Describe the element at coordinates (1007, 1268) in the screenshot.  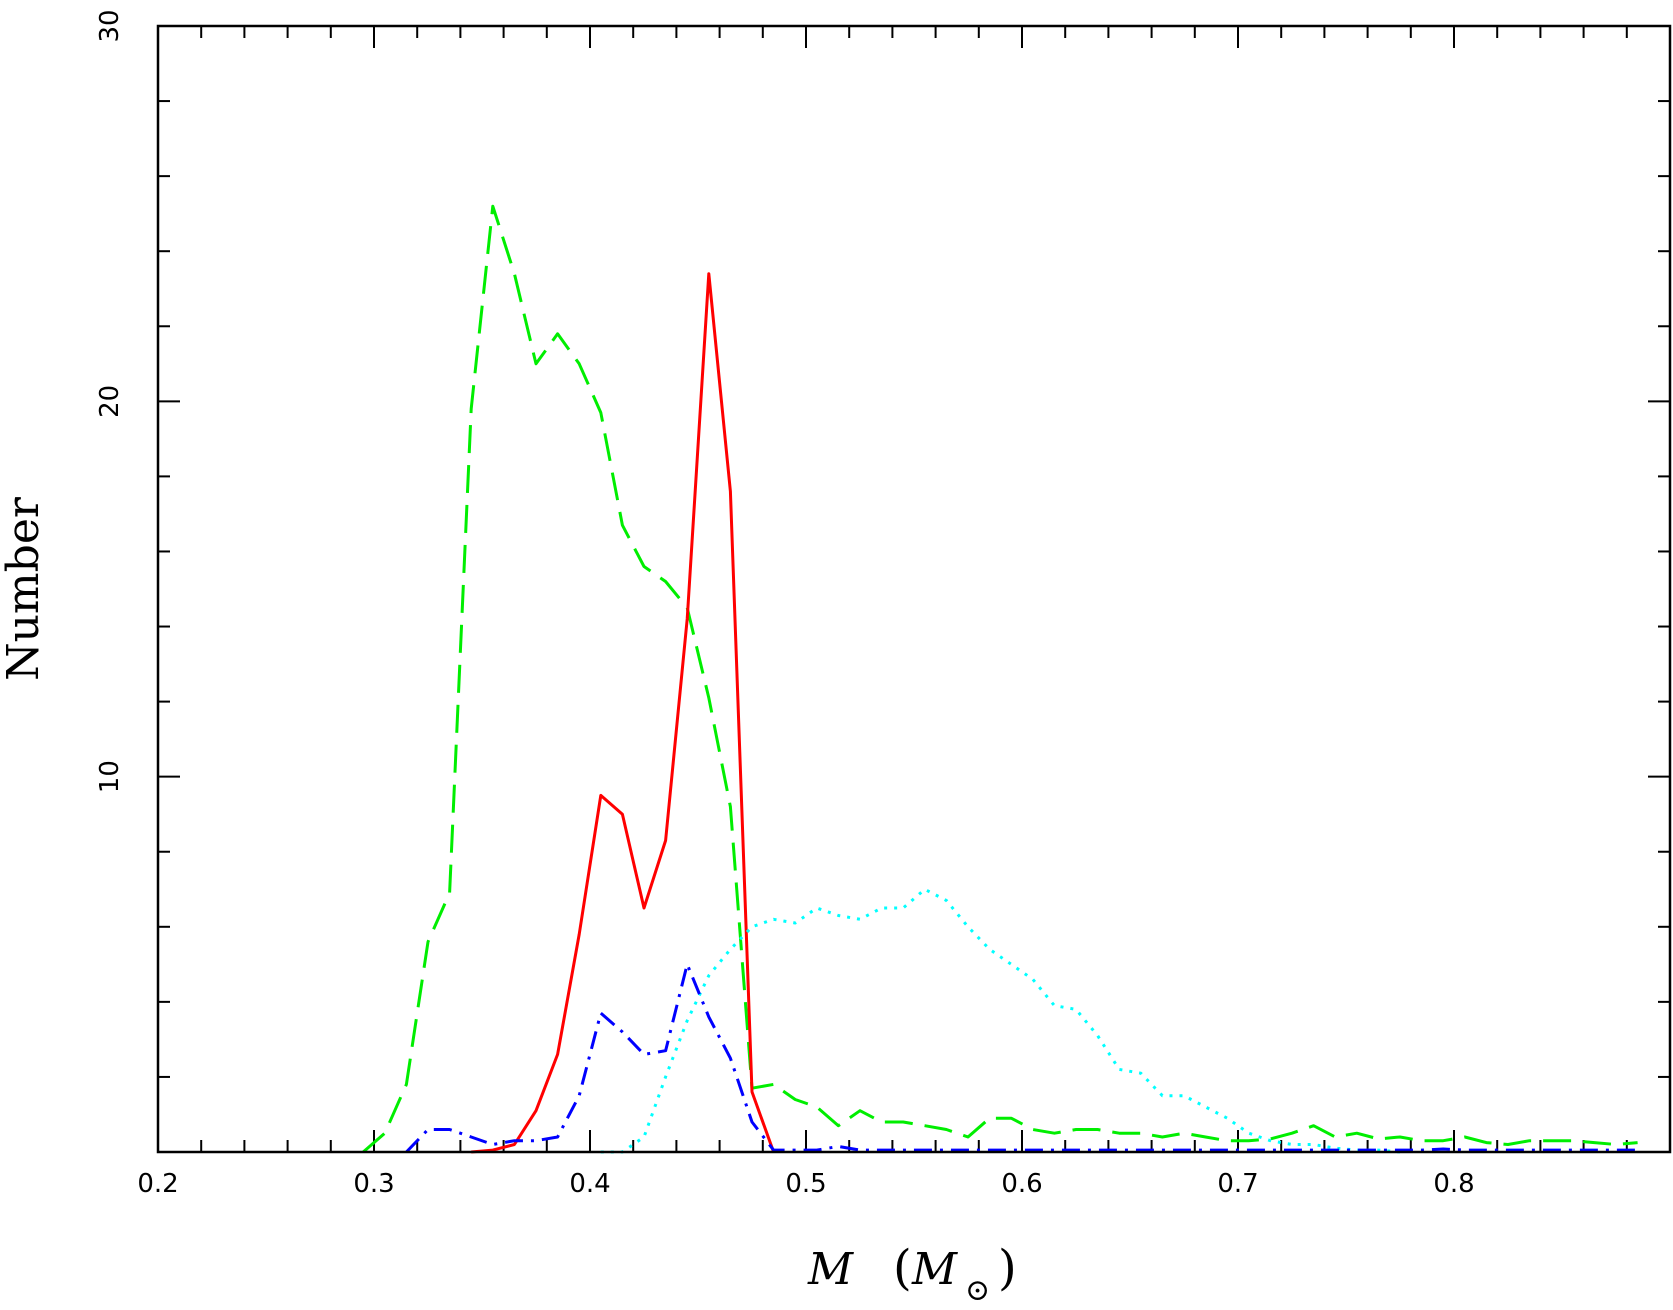
I see `x-axis-label-close-paren: )` at that location.